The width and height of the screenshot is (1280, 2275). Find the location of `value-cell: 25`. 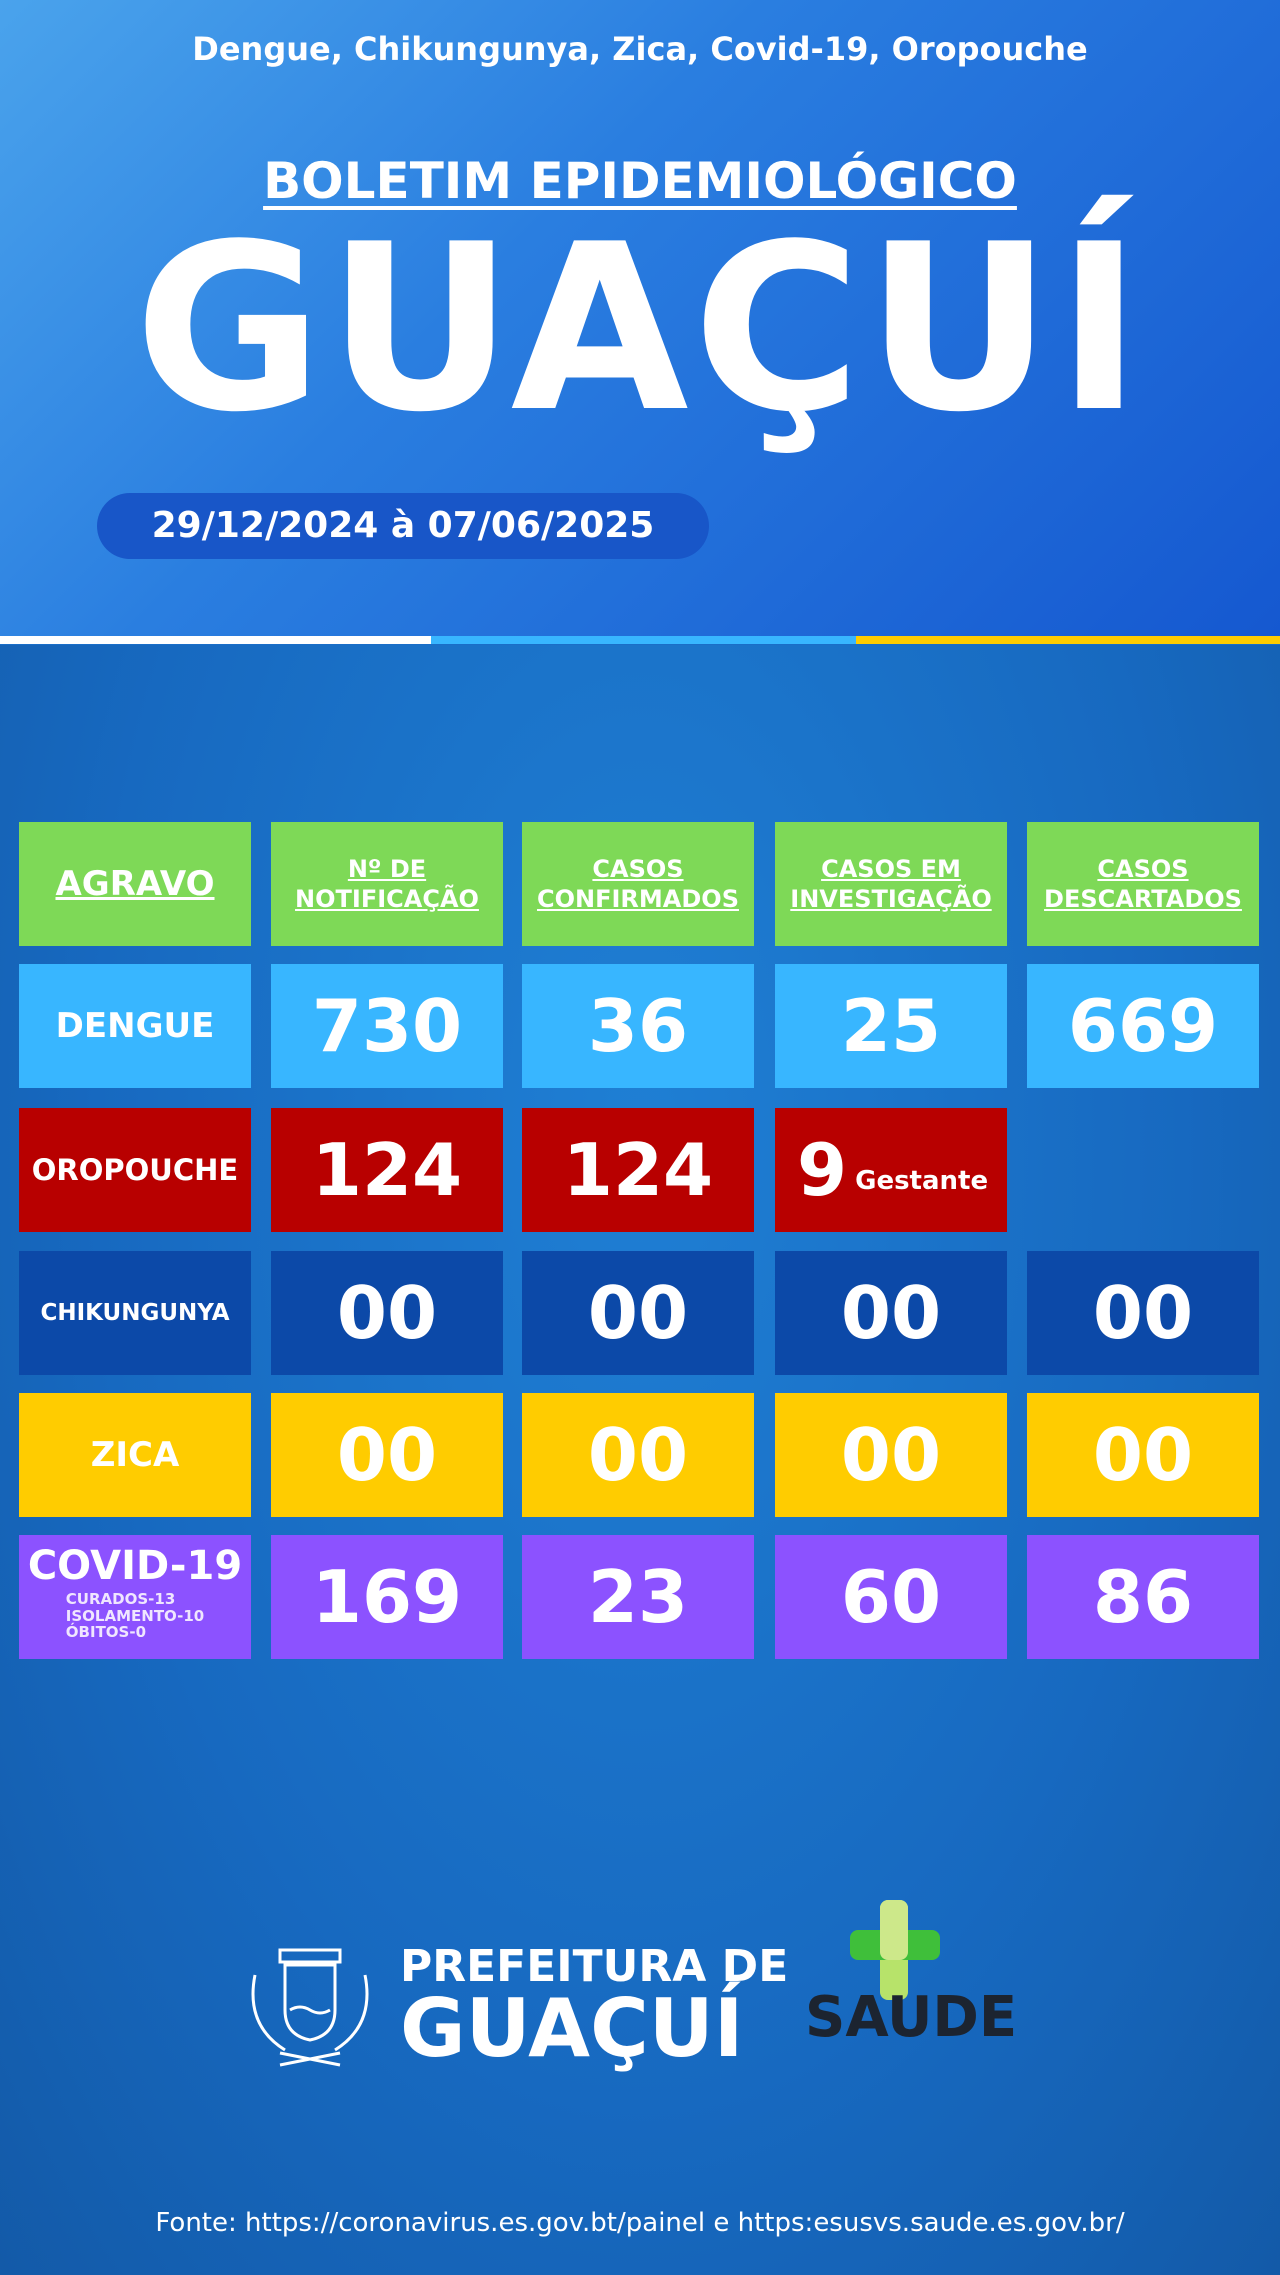

value-cell: 25 is located at coordinates (891, 1026).